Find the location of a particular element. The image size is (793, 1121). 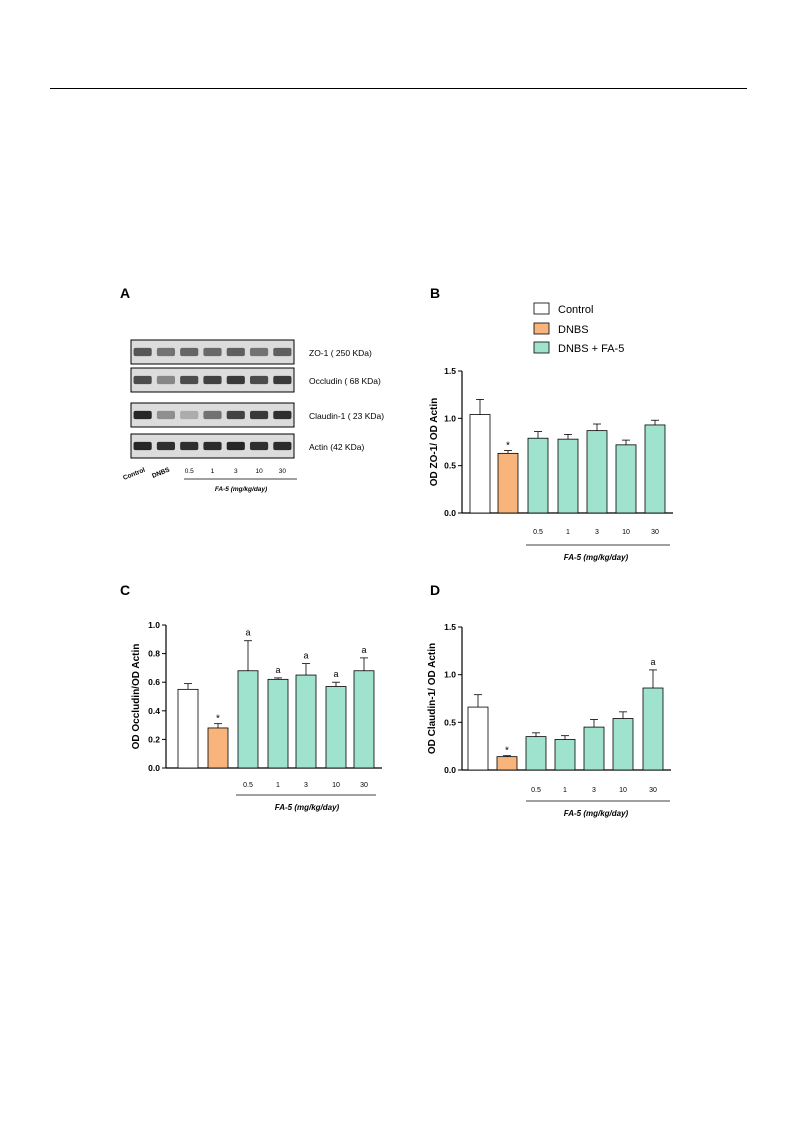

y-axis-label: OD Claudin-1/ OD Actin is located at coordinates (432, 698).